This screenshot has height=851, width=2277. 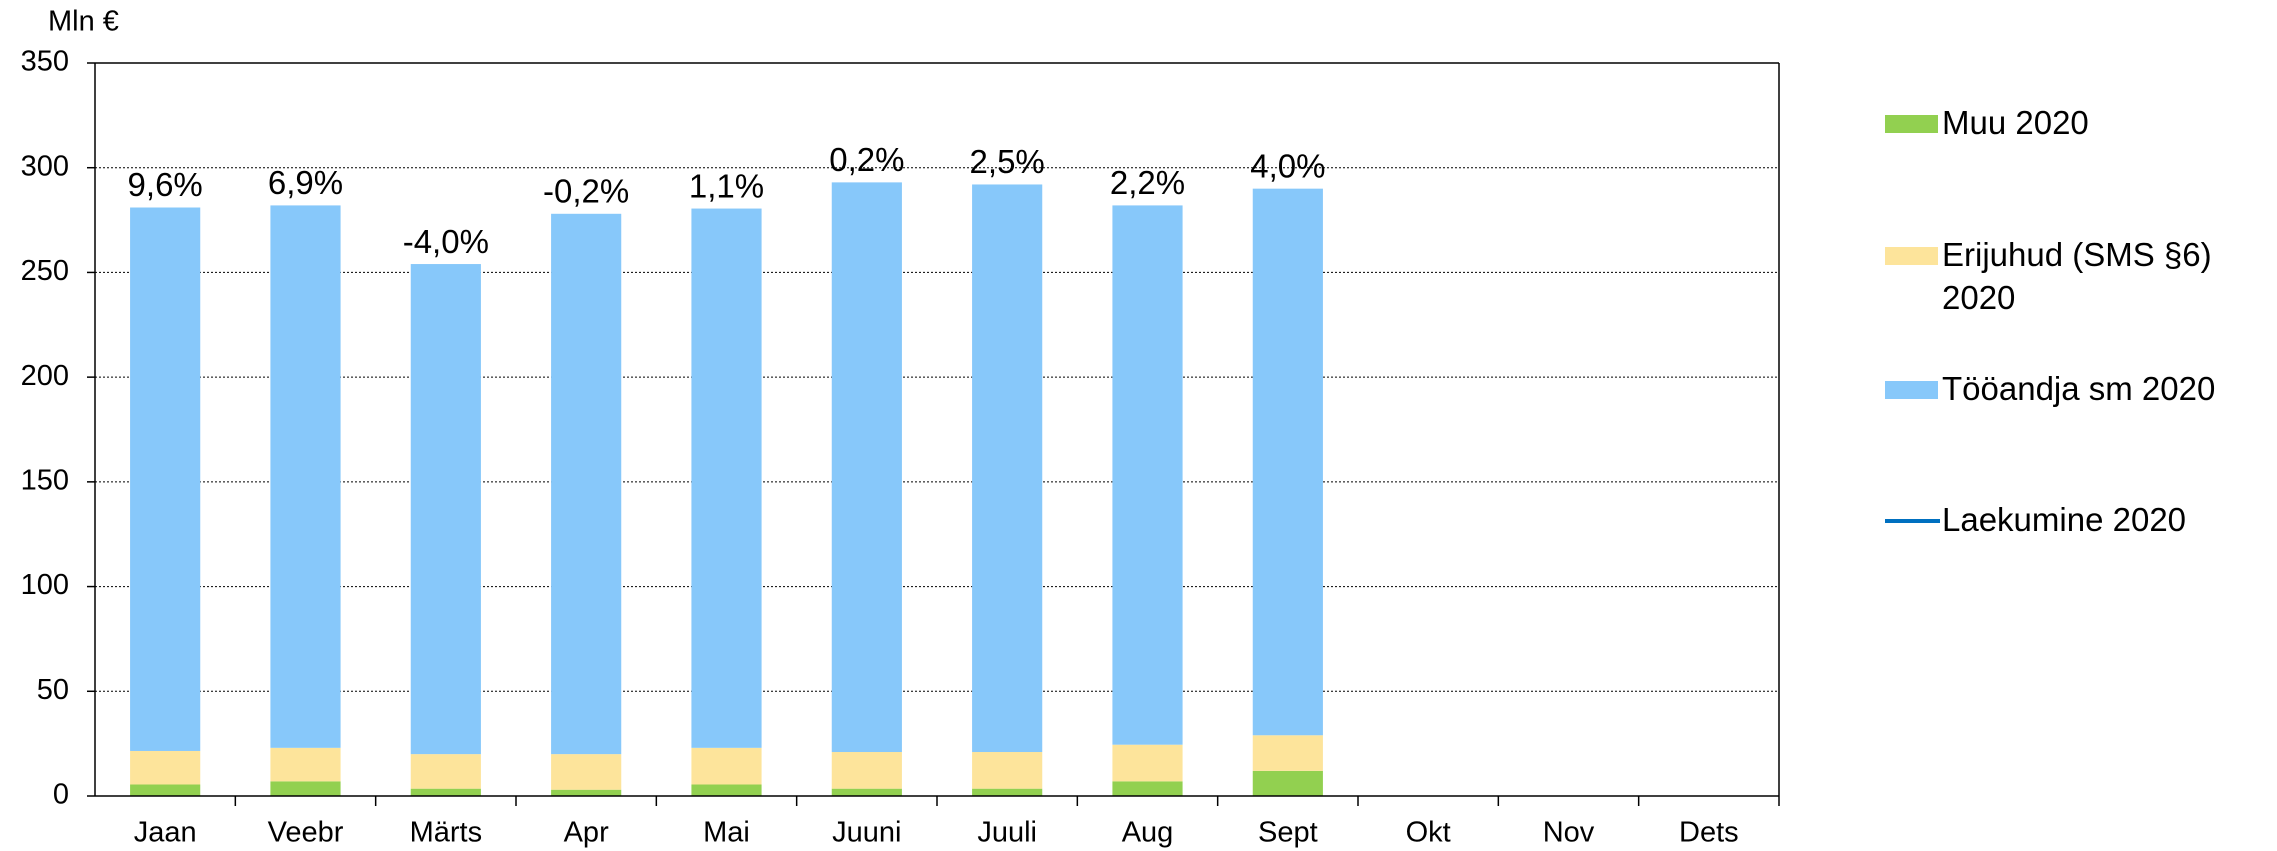 I want to click on growth-label: 2,5%, so click(x=1007, y=161).